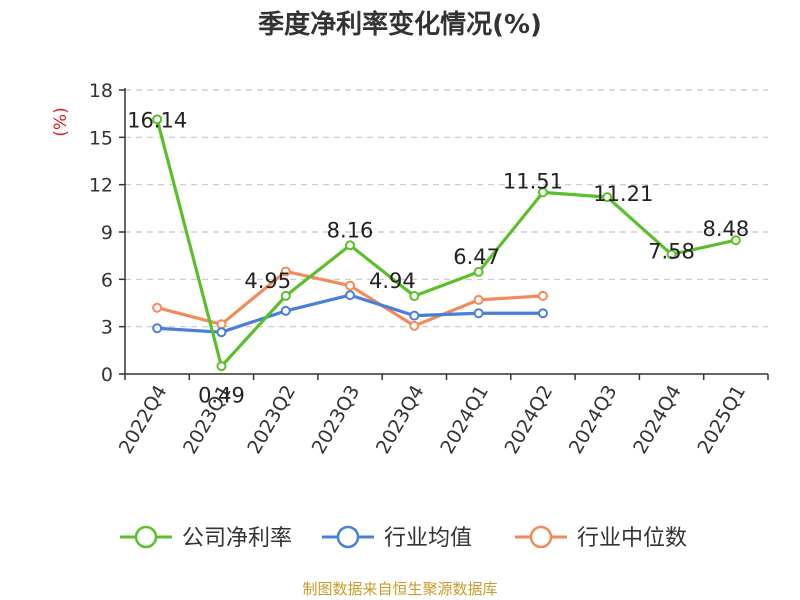 Image resolution: width=800 pixels, height=600 pixels. I want to click on data-label: 8.16, so click(350, 230).